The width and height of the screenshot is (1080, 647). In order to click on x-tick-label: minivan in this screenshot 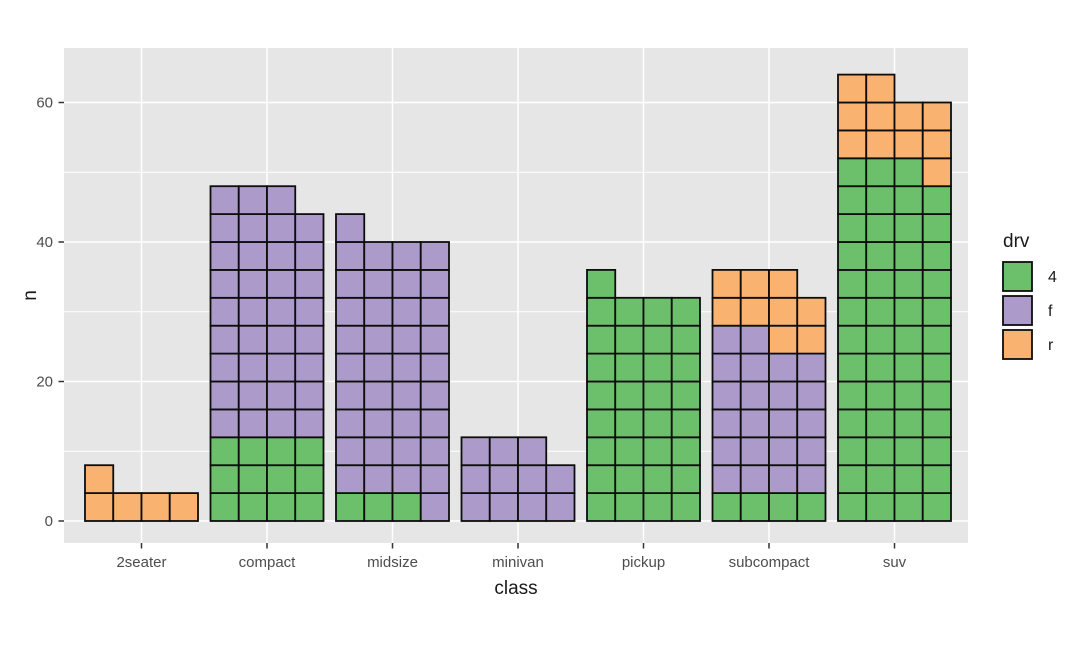, I will do `click(518, 562)`.